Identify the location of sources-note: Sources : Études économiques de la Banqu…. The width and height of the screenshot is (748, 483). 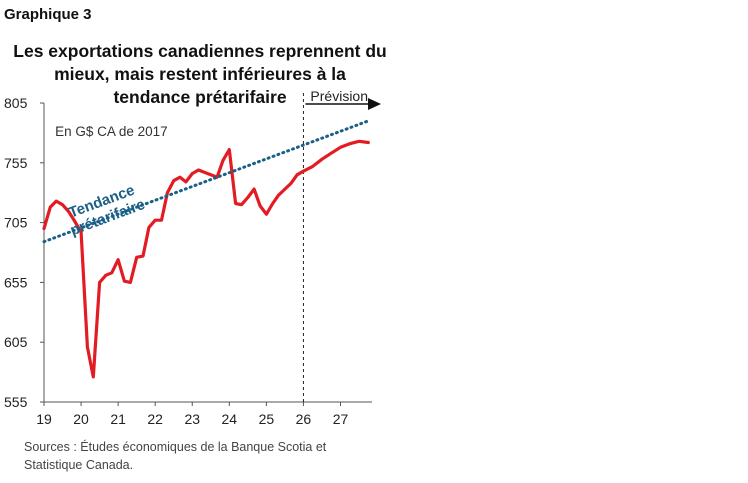
(189, 456).